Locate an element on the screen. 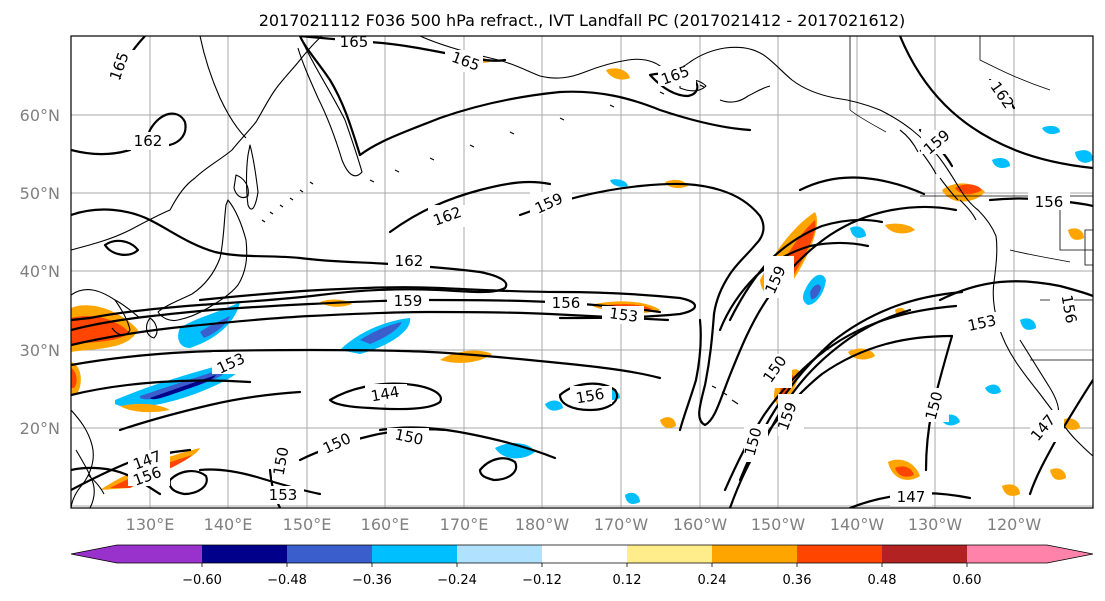 The height and width of the screenshot is (601, 1105). lat-label: 40°N is located at coordinates (40, 271).